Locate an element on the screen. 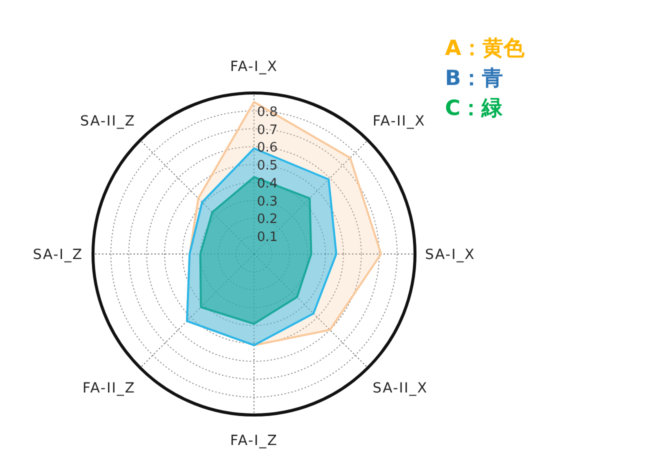 This screenshot has width=650, height=462. y-tick-label: 0.1 is located at coordinates (267, 238).